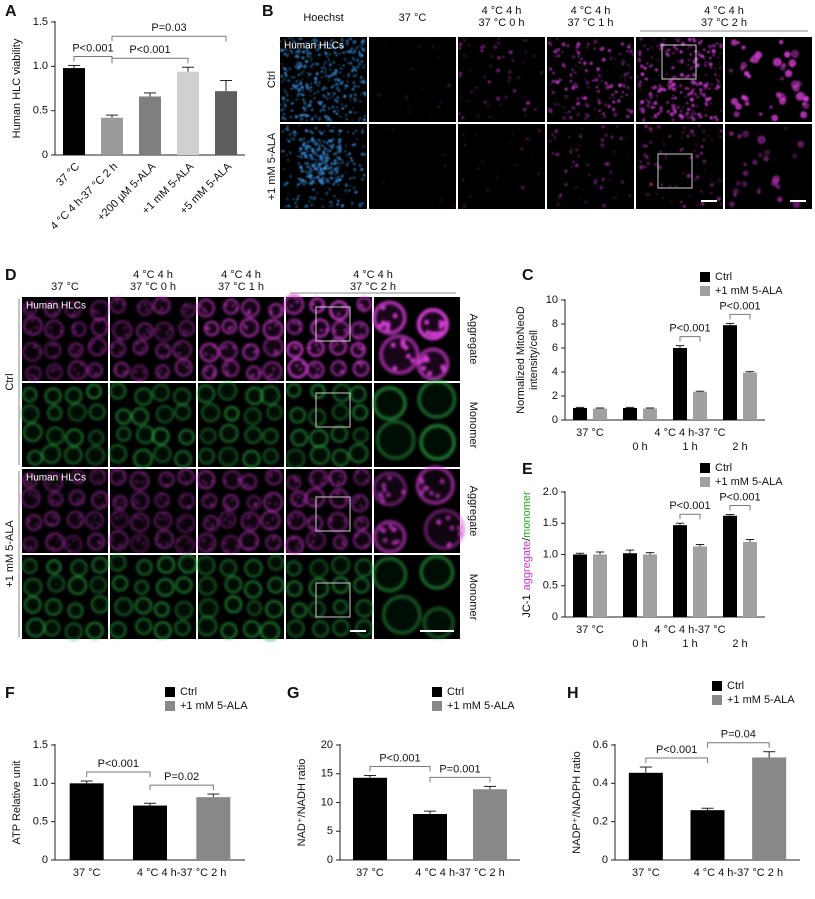  What do you see at coordinates (740, 316) in the screenshot?
I see `significance-bracket` at bounding box center [740, 316].